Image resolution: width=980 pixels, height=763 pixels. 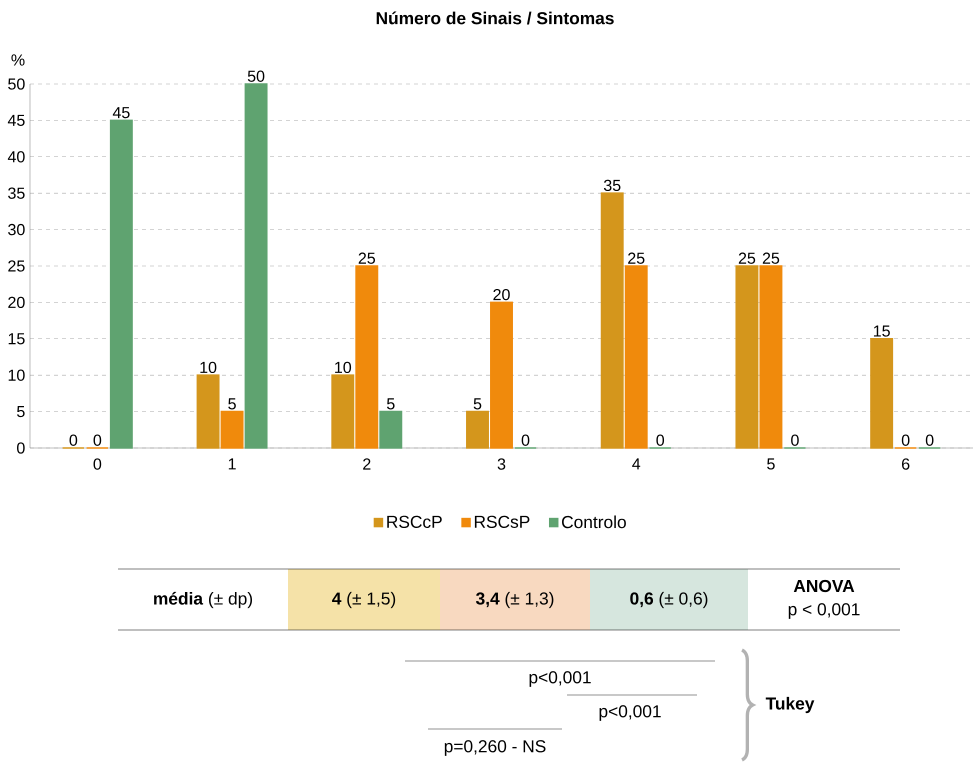 What do you see at coordinates (16, 266) in the screenshot?
I see `y-tick-label: 25` at bounding box center [16, 266].